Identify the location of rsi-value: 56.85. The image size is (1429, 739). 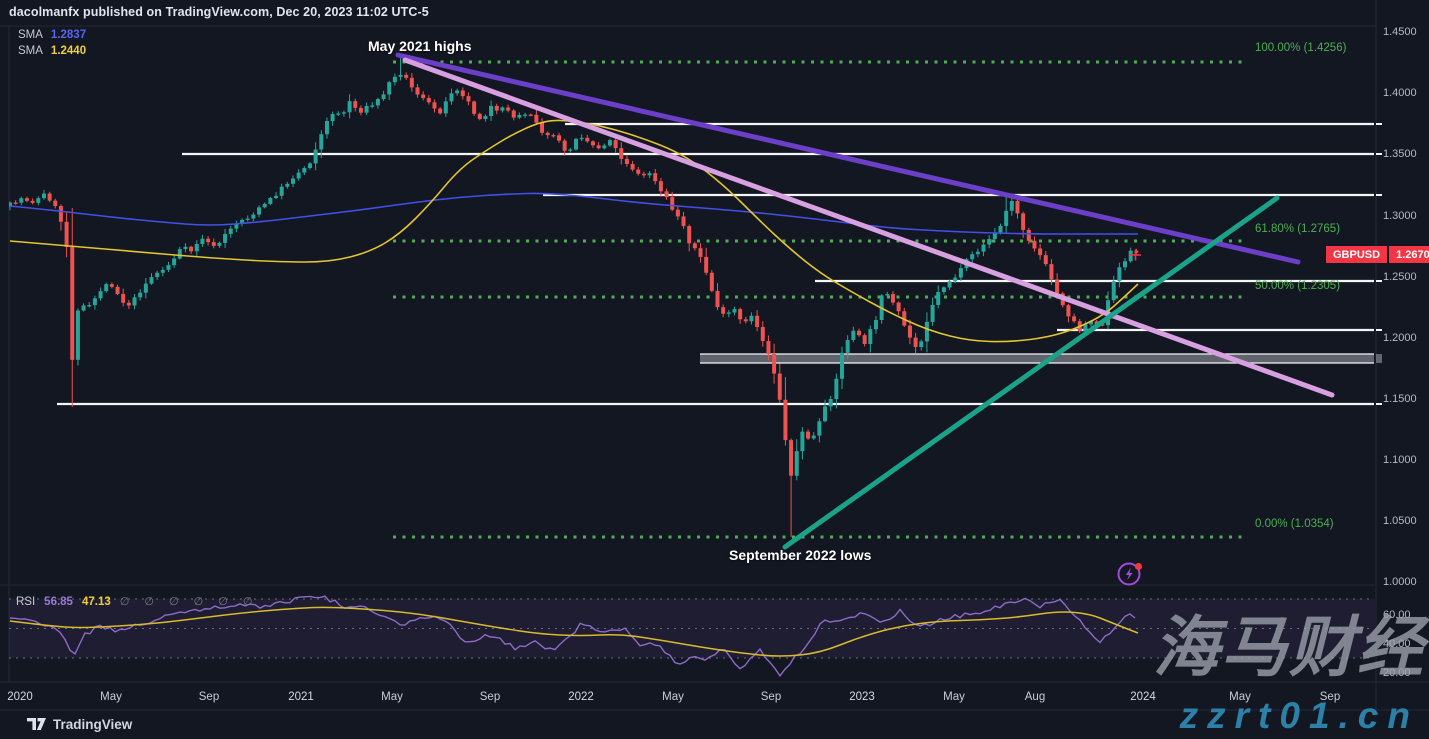
(58, 601).